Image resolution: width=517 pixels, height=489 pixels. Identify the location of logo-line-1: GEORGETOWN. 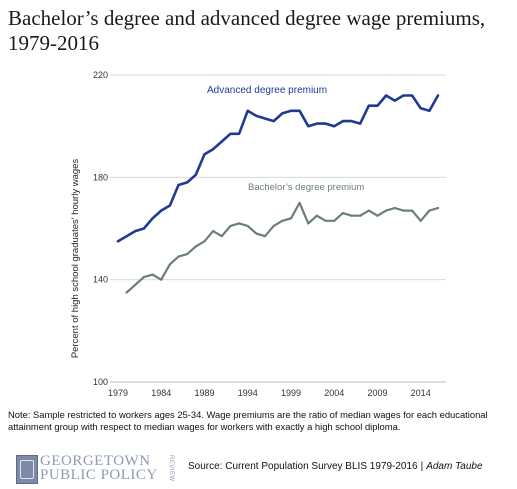
(95, 461).